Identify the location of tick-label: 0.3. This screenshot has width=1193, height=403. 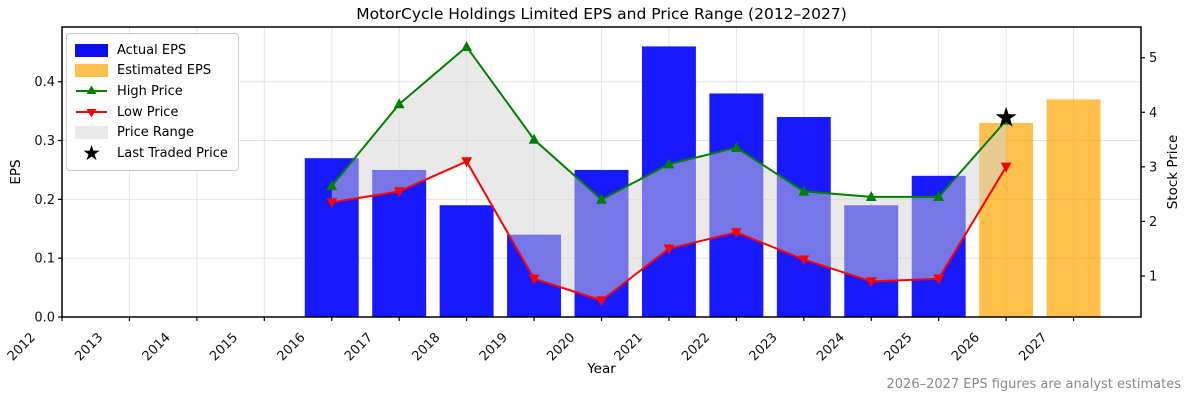
(44, 141).